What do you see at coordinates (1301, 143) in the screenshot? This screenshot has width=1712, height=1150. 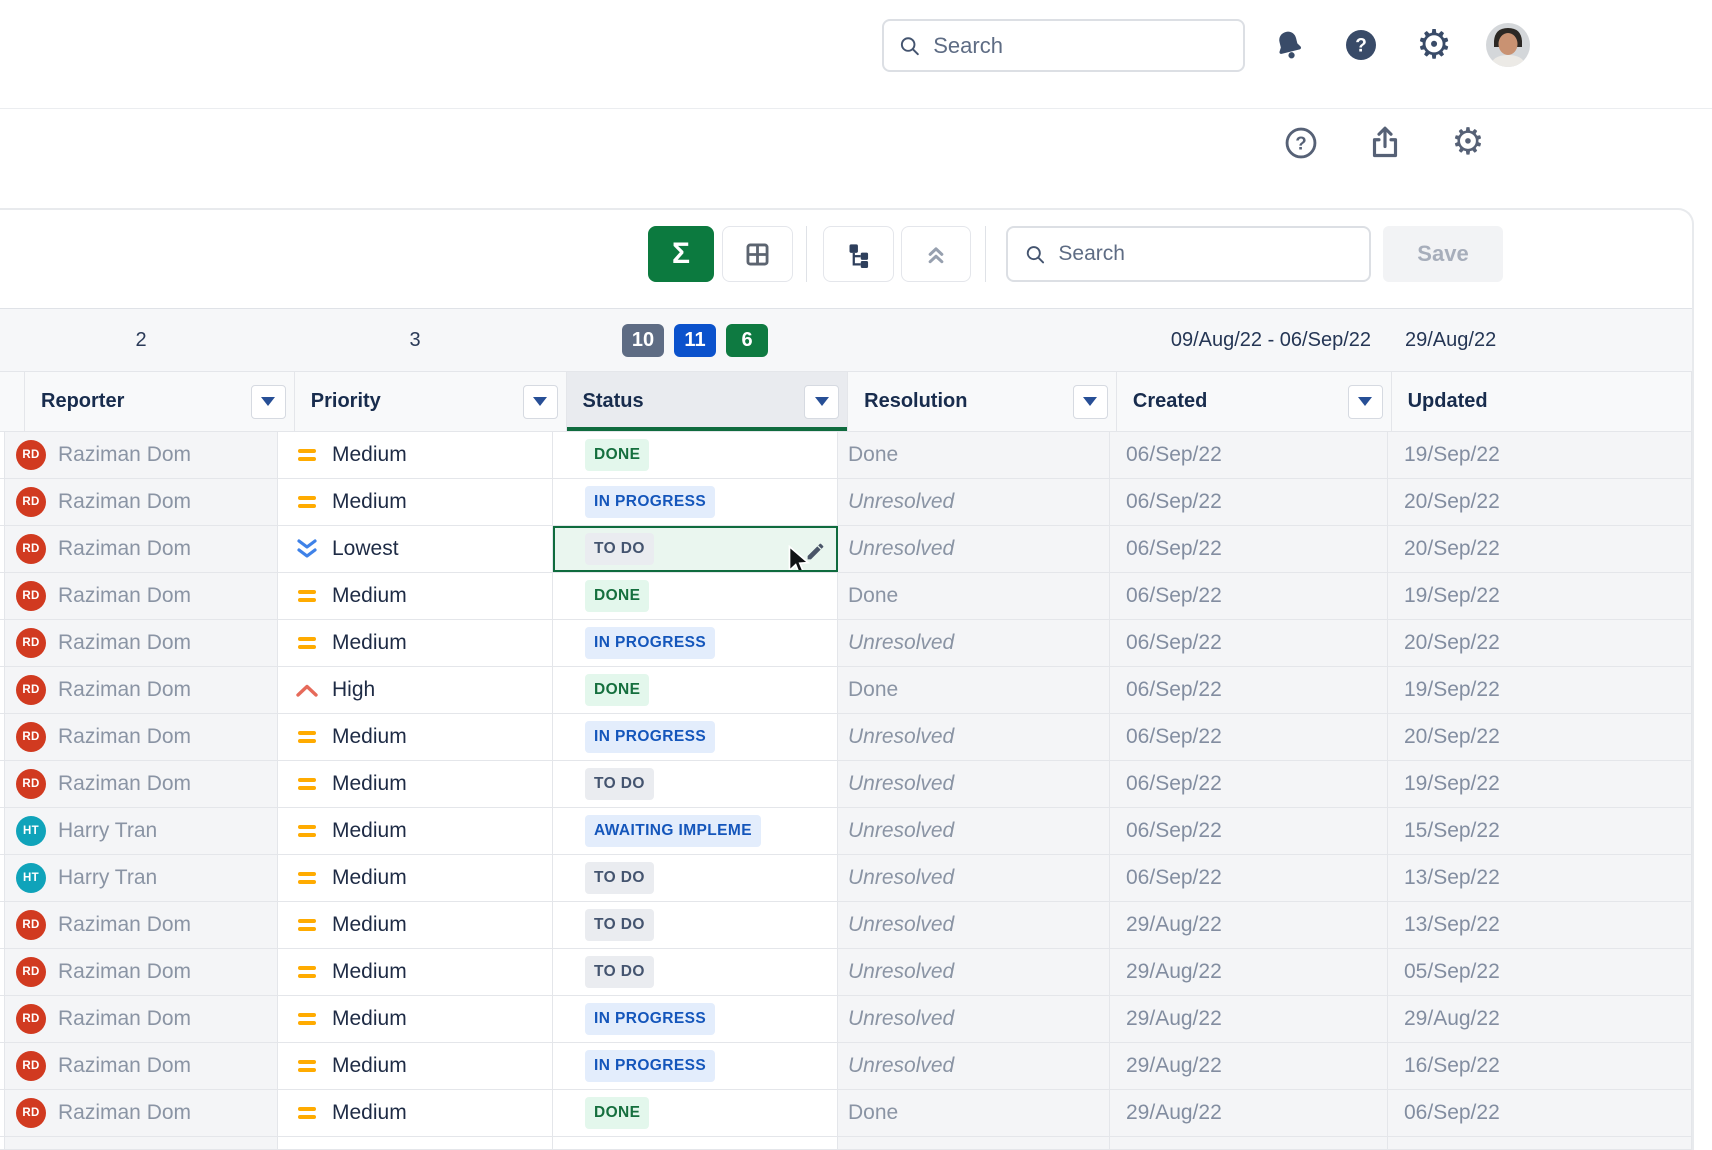 I see `page-help-icon: ?` at bounding box center [1301, 143].